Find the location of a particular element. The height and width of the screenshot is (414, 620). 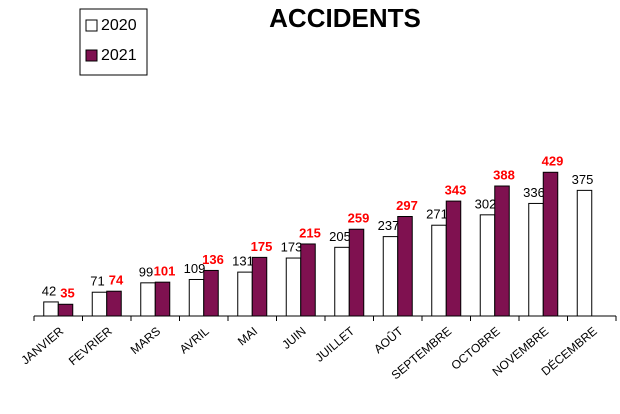

value-label: 388 is located at coordinates (504, 174).